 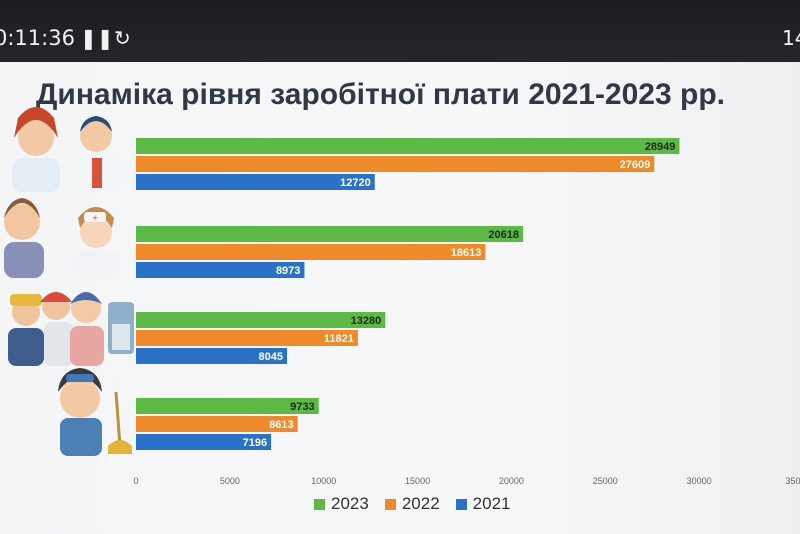 I want to click on x-tick-label: 5000, so click(x=230, y=481).